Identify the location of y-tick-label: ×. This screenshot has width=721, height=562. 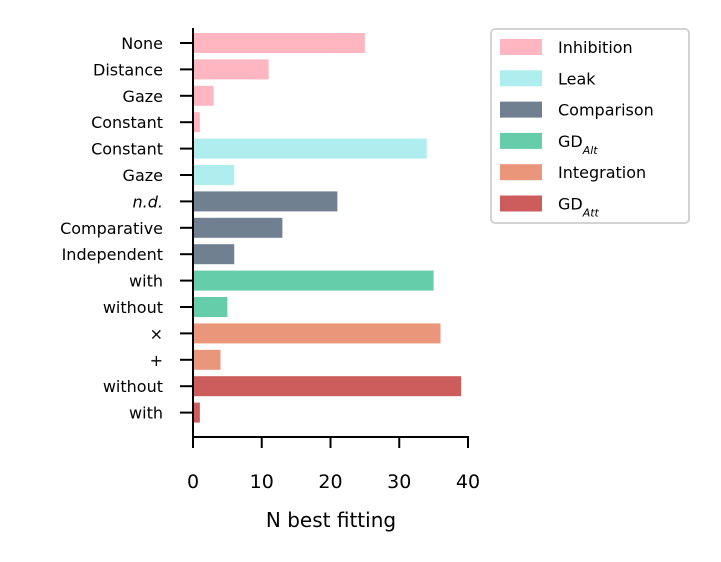
(156, 333).